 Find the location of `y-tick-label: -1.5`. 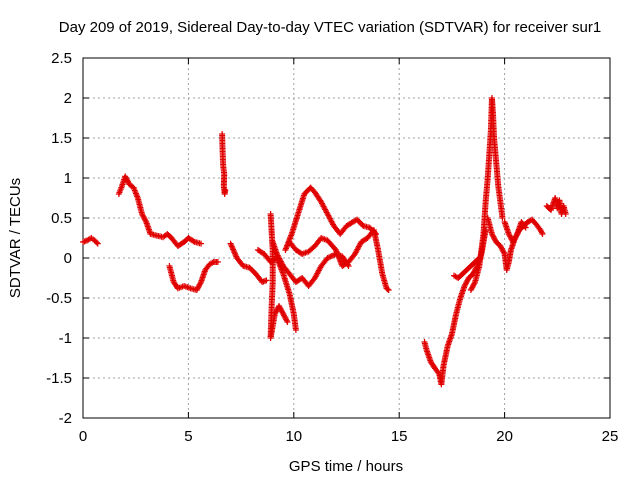

y-tick-label: -1.5 is located at coordinates (59, 378).